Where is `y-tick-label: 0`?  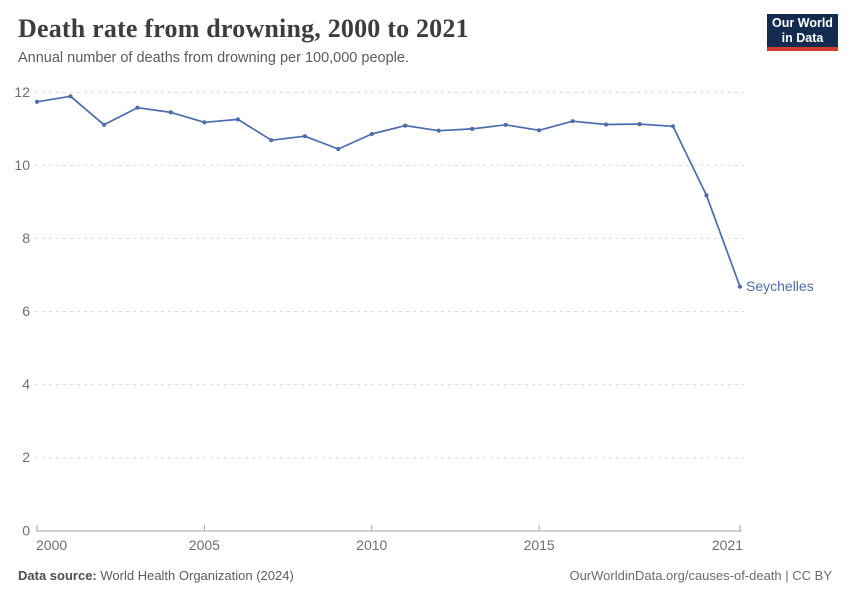
y-tick-label: 0 is located at coordinates (26, 530).